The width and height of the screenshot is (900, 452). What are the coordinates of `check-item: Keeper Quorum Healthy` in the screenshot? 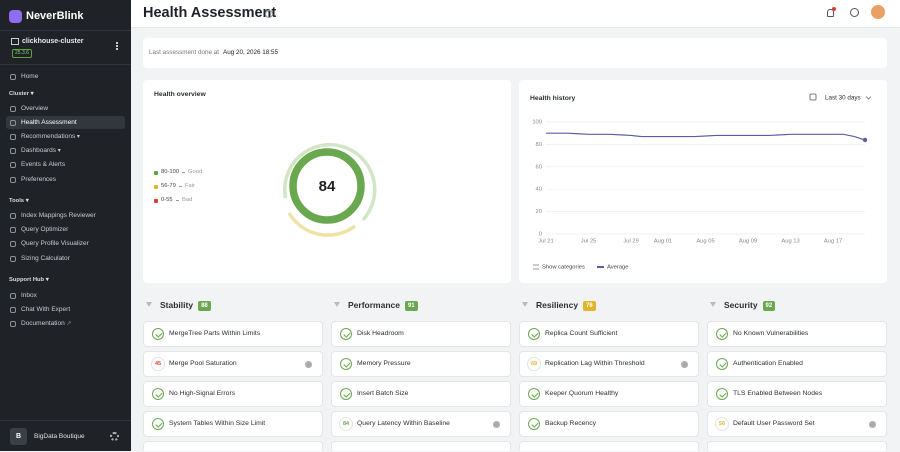 It's located at (609, 394).